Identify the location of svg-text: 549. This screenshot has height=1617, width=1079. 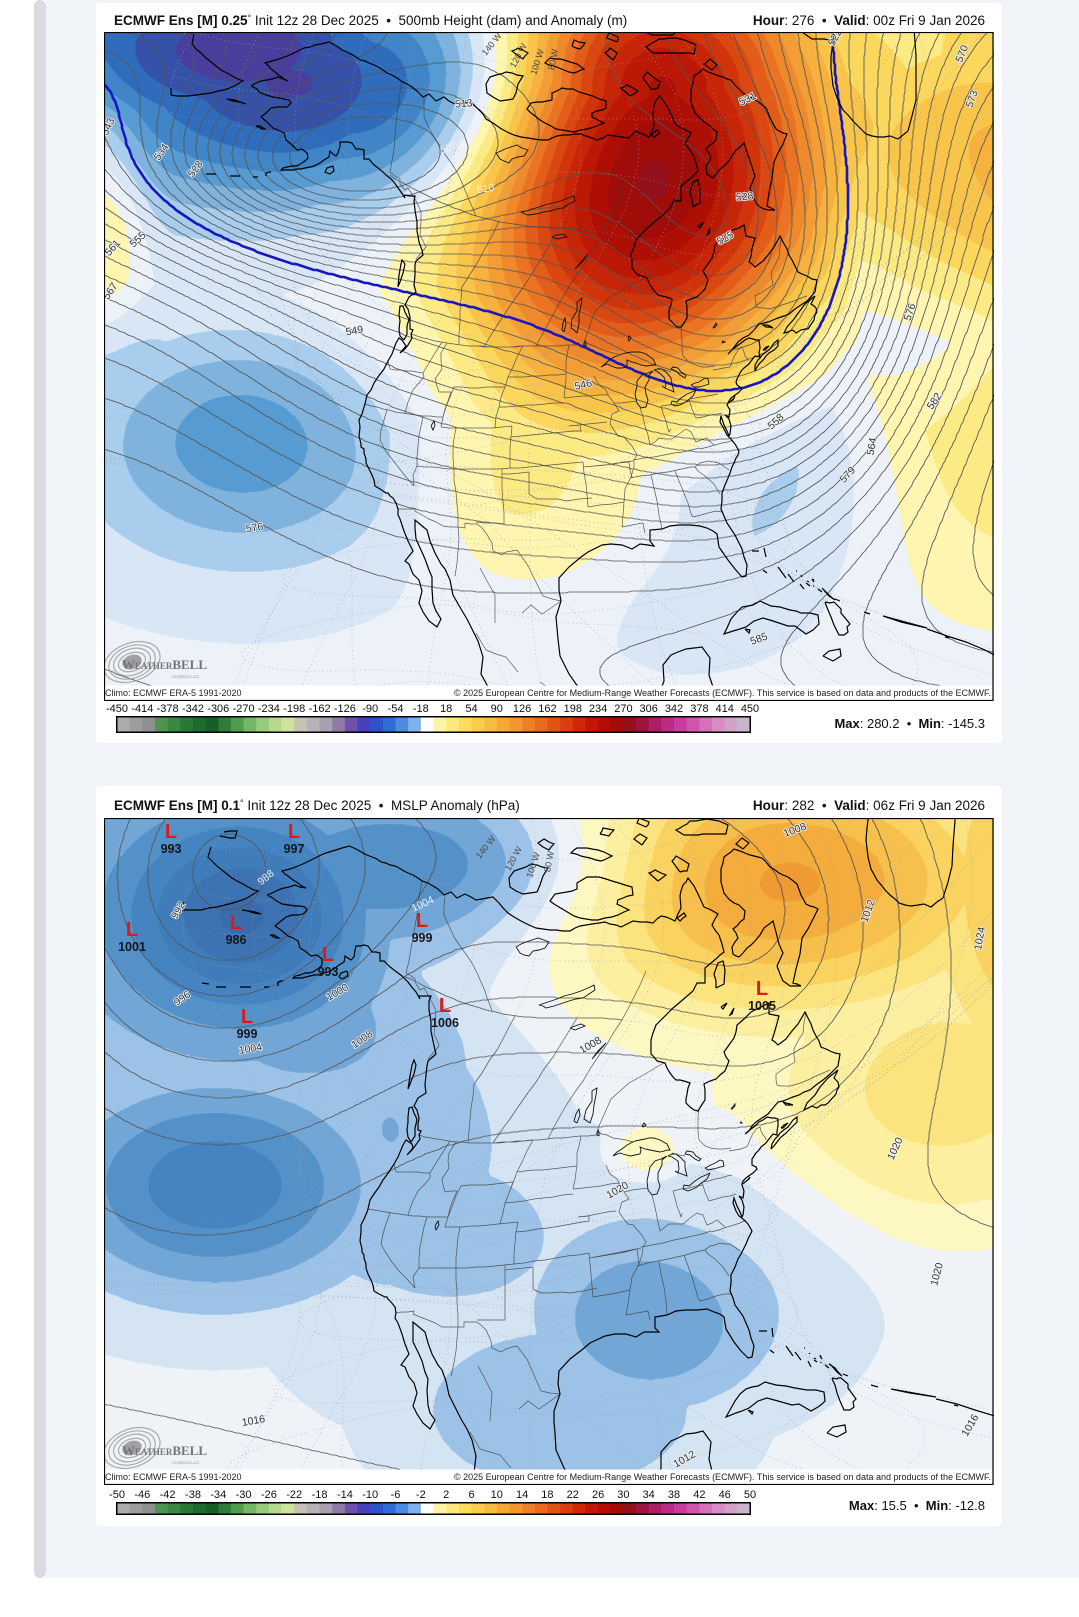
(354, 331).